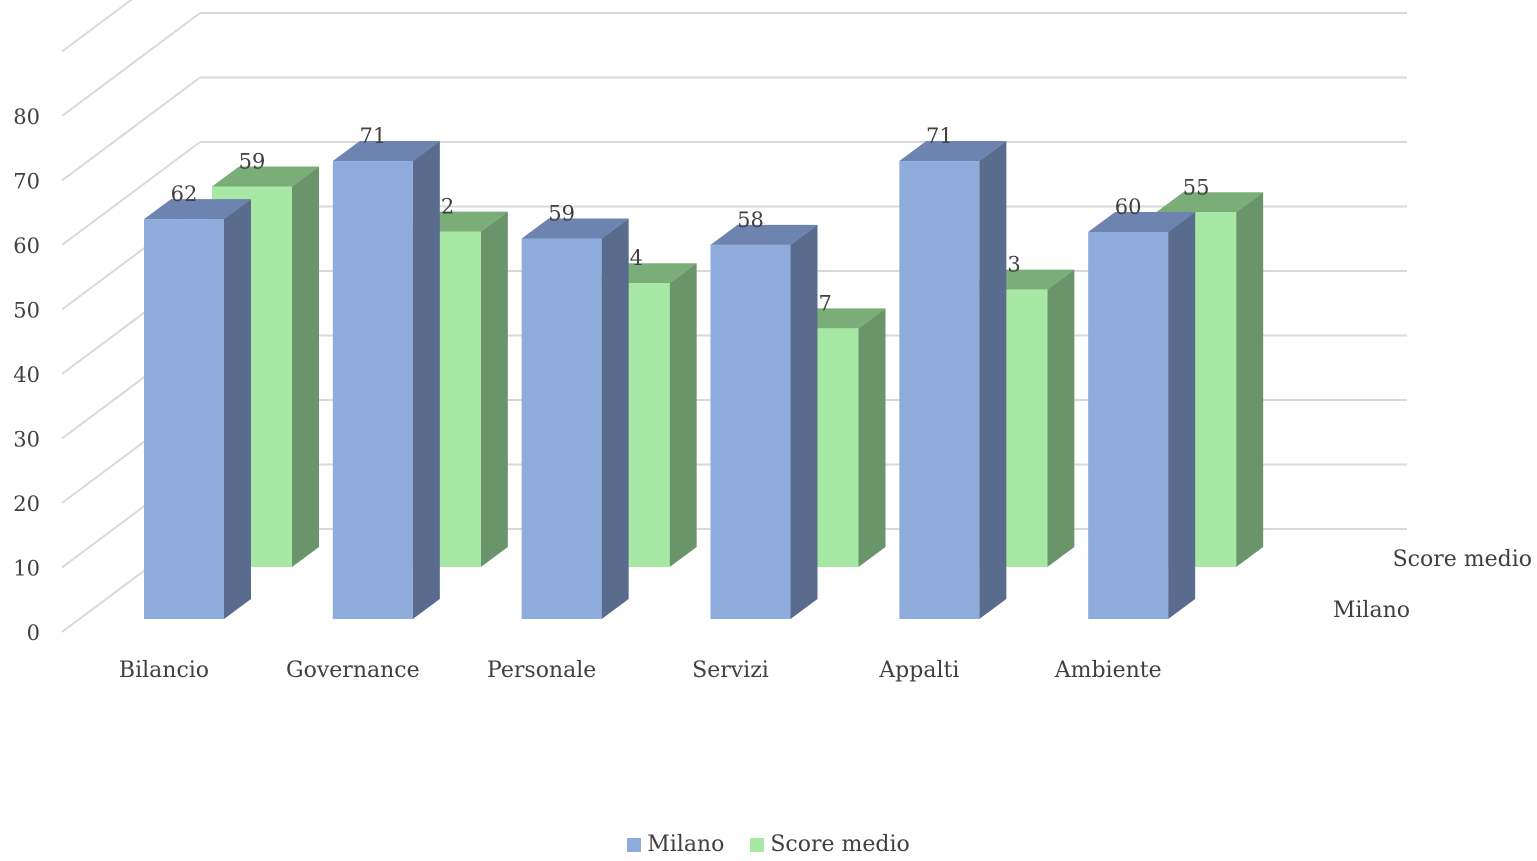 The image size is (1537, 861). I want to click on bar-side-governance-score-medio, so click(494, 389).